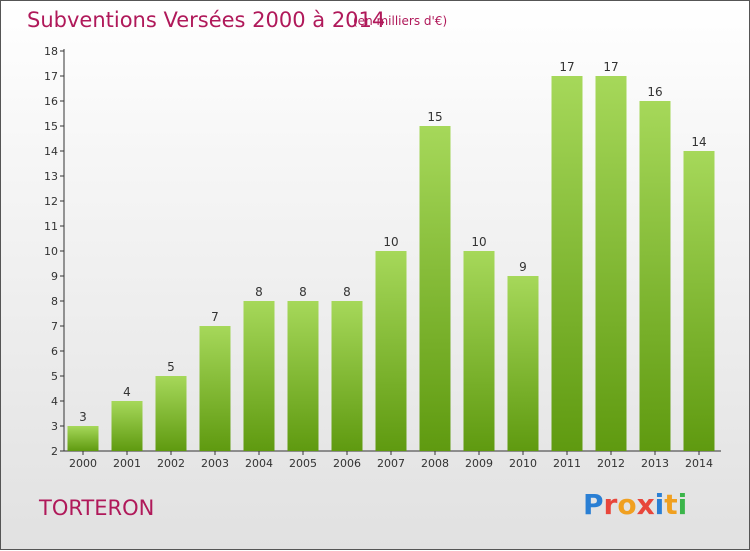  I want to click on y-tick-label: 18, so click(51, 51).